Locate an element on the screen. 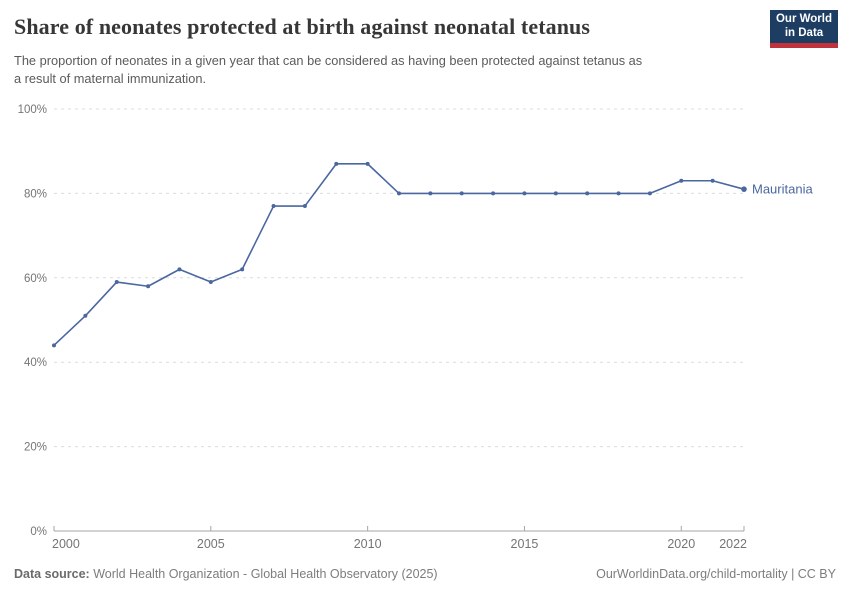  x-tick-label: 2000 is located at coordinates (66, 544).